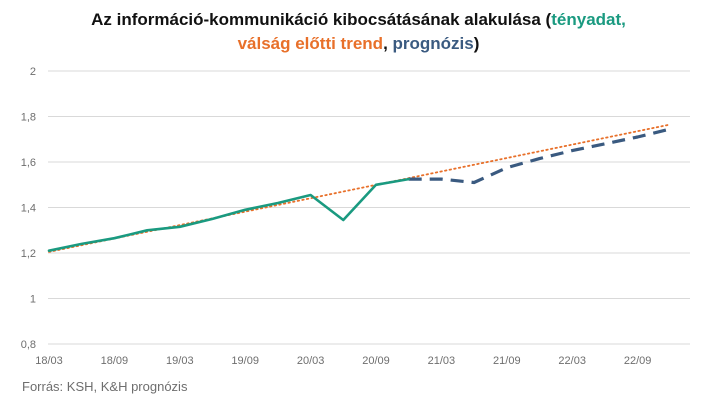  I want to click on source-note: Forrás: KSH, K&H prognózis, so click(105, 386).